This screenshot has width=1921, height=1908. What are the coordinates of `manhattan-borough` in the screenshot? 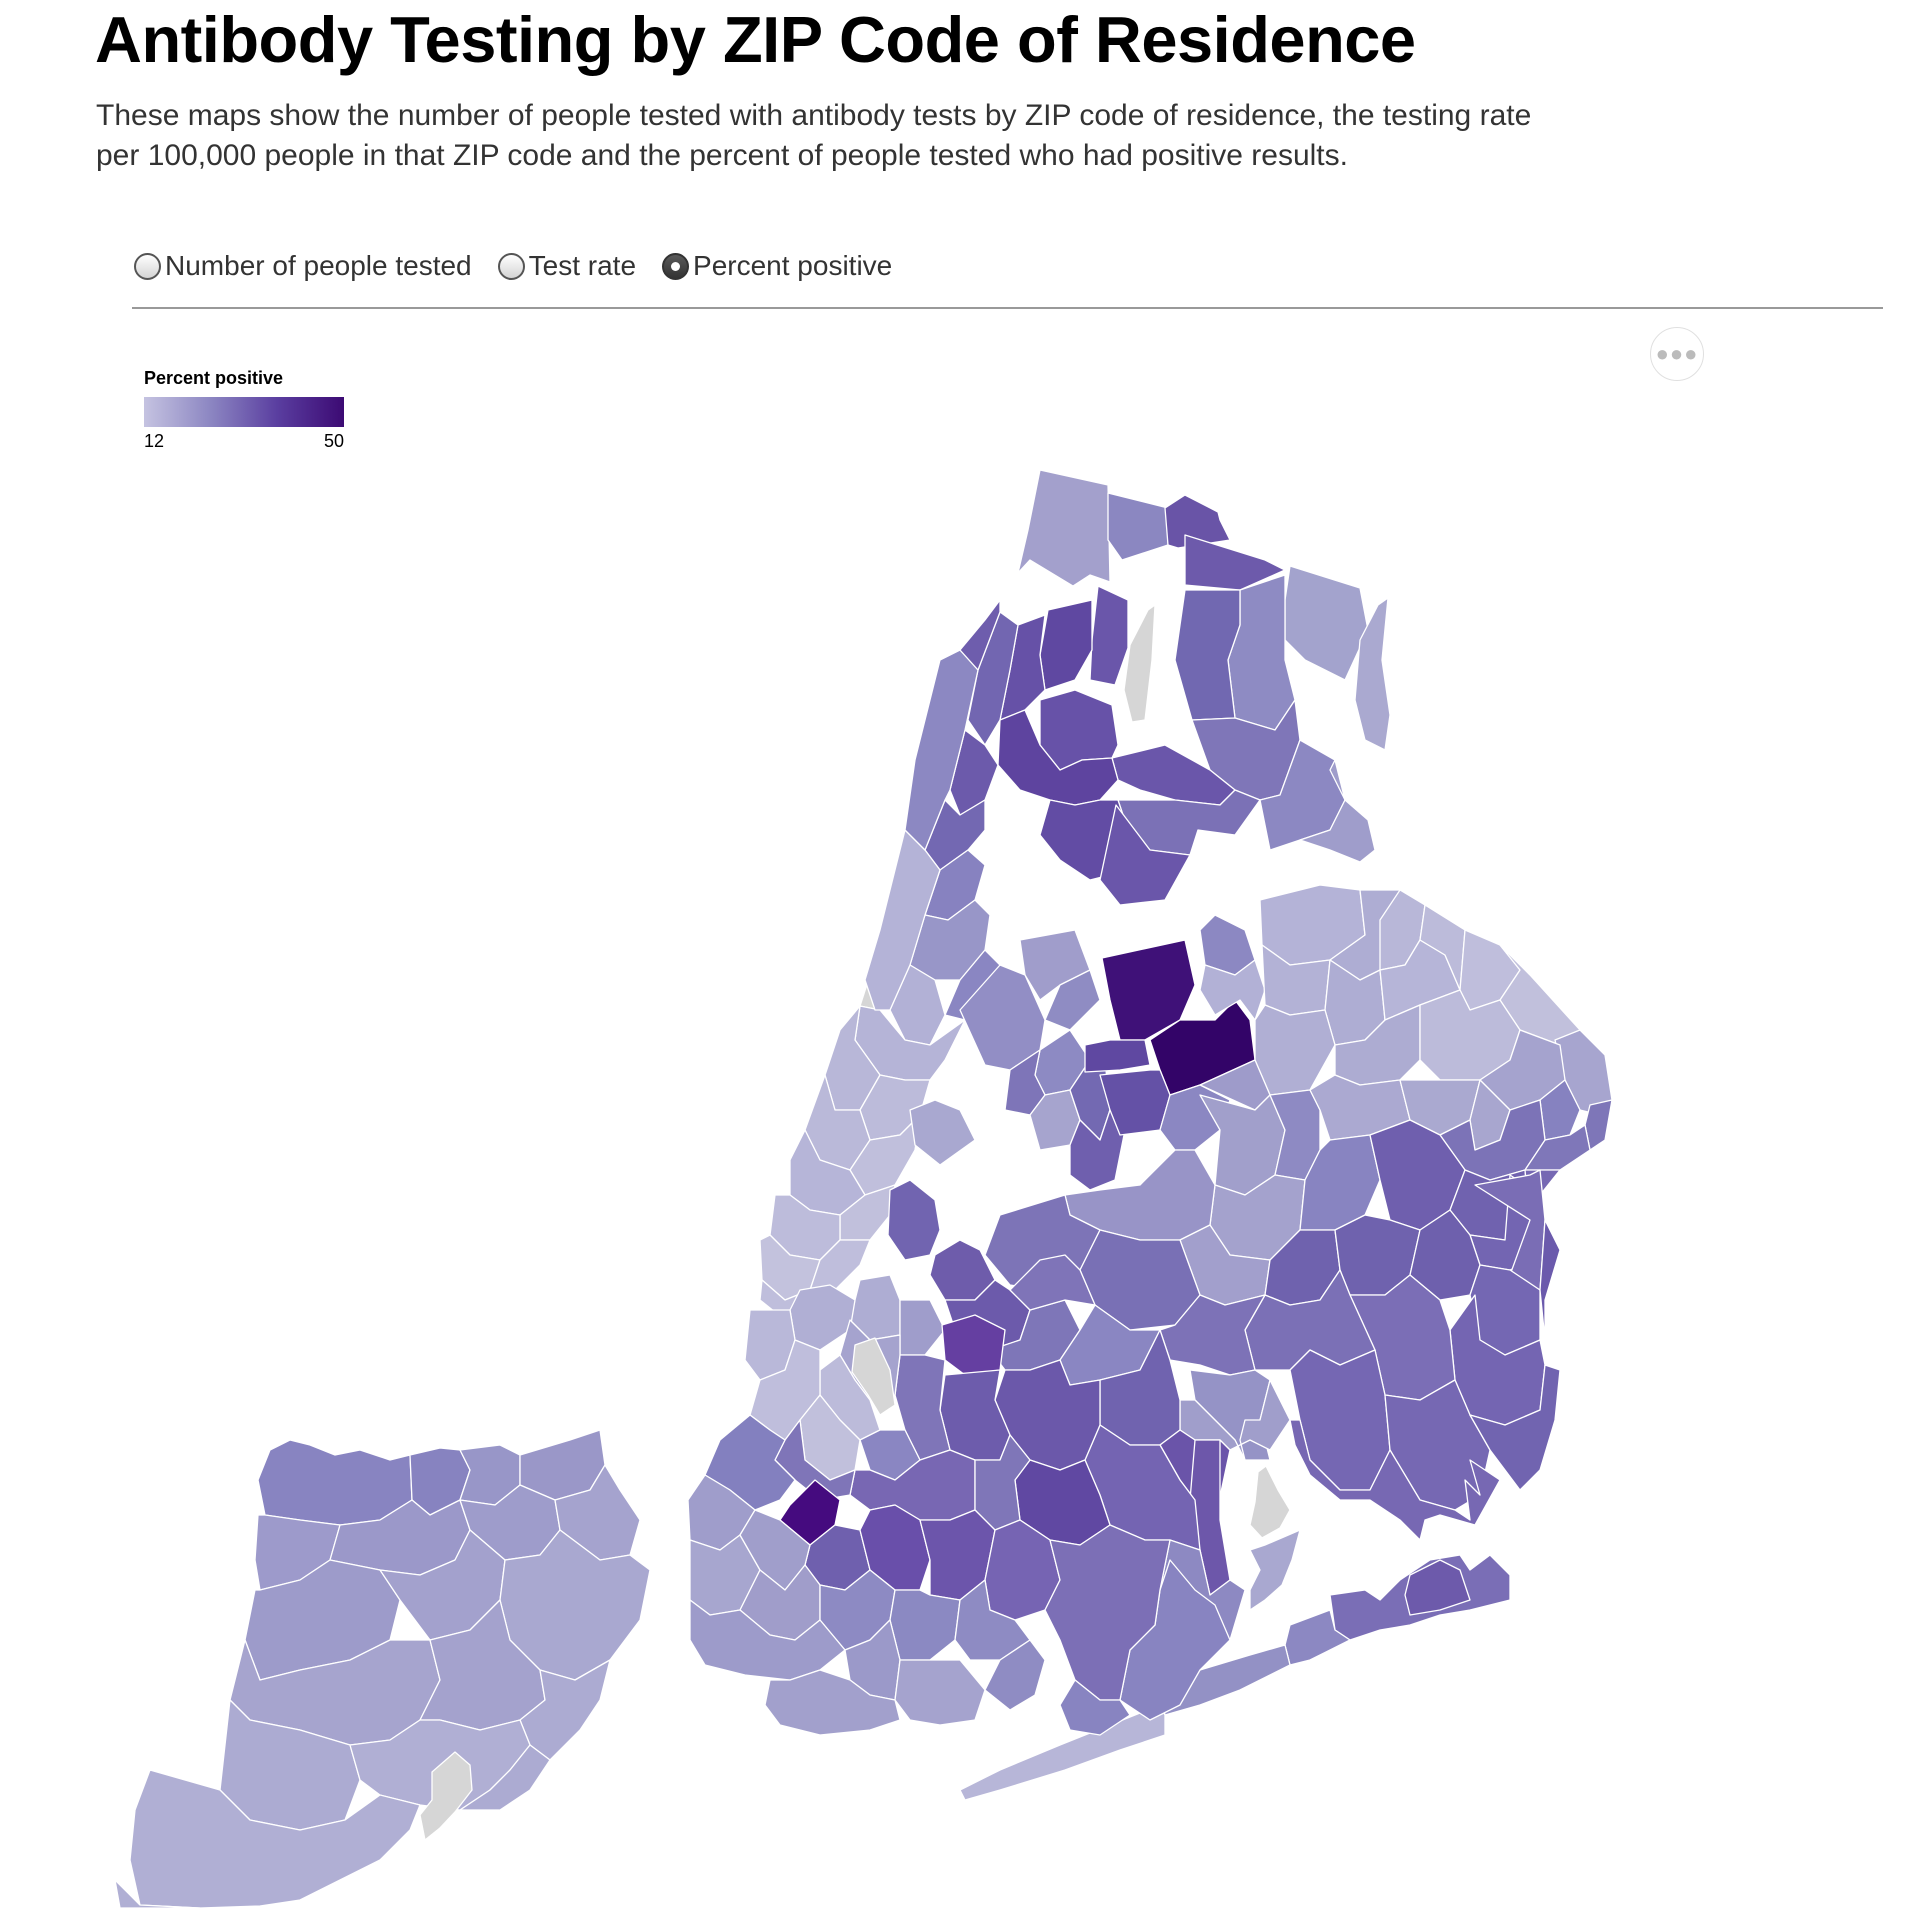 It's located at (889, 956).